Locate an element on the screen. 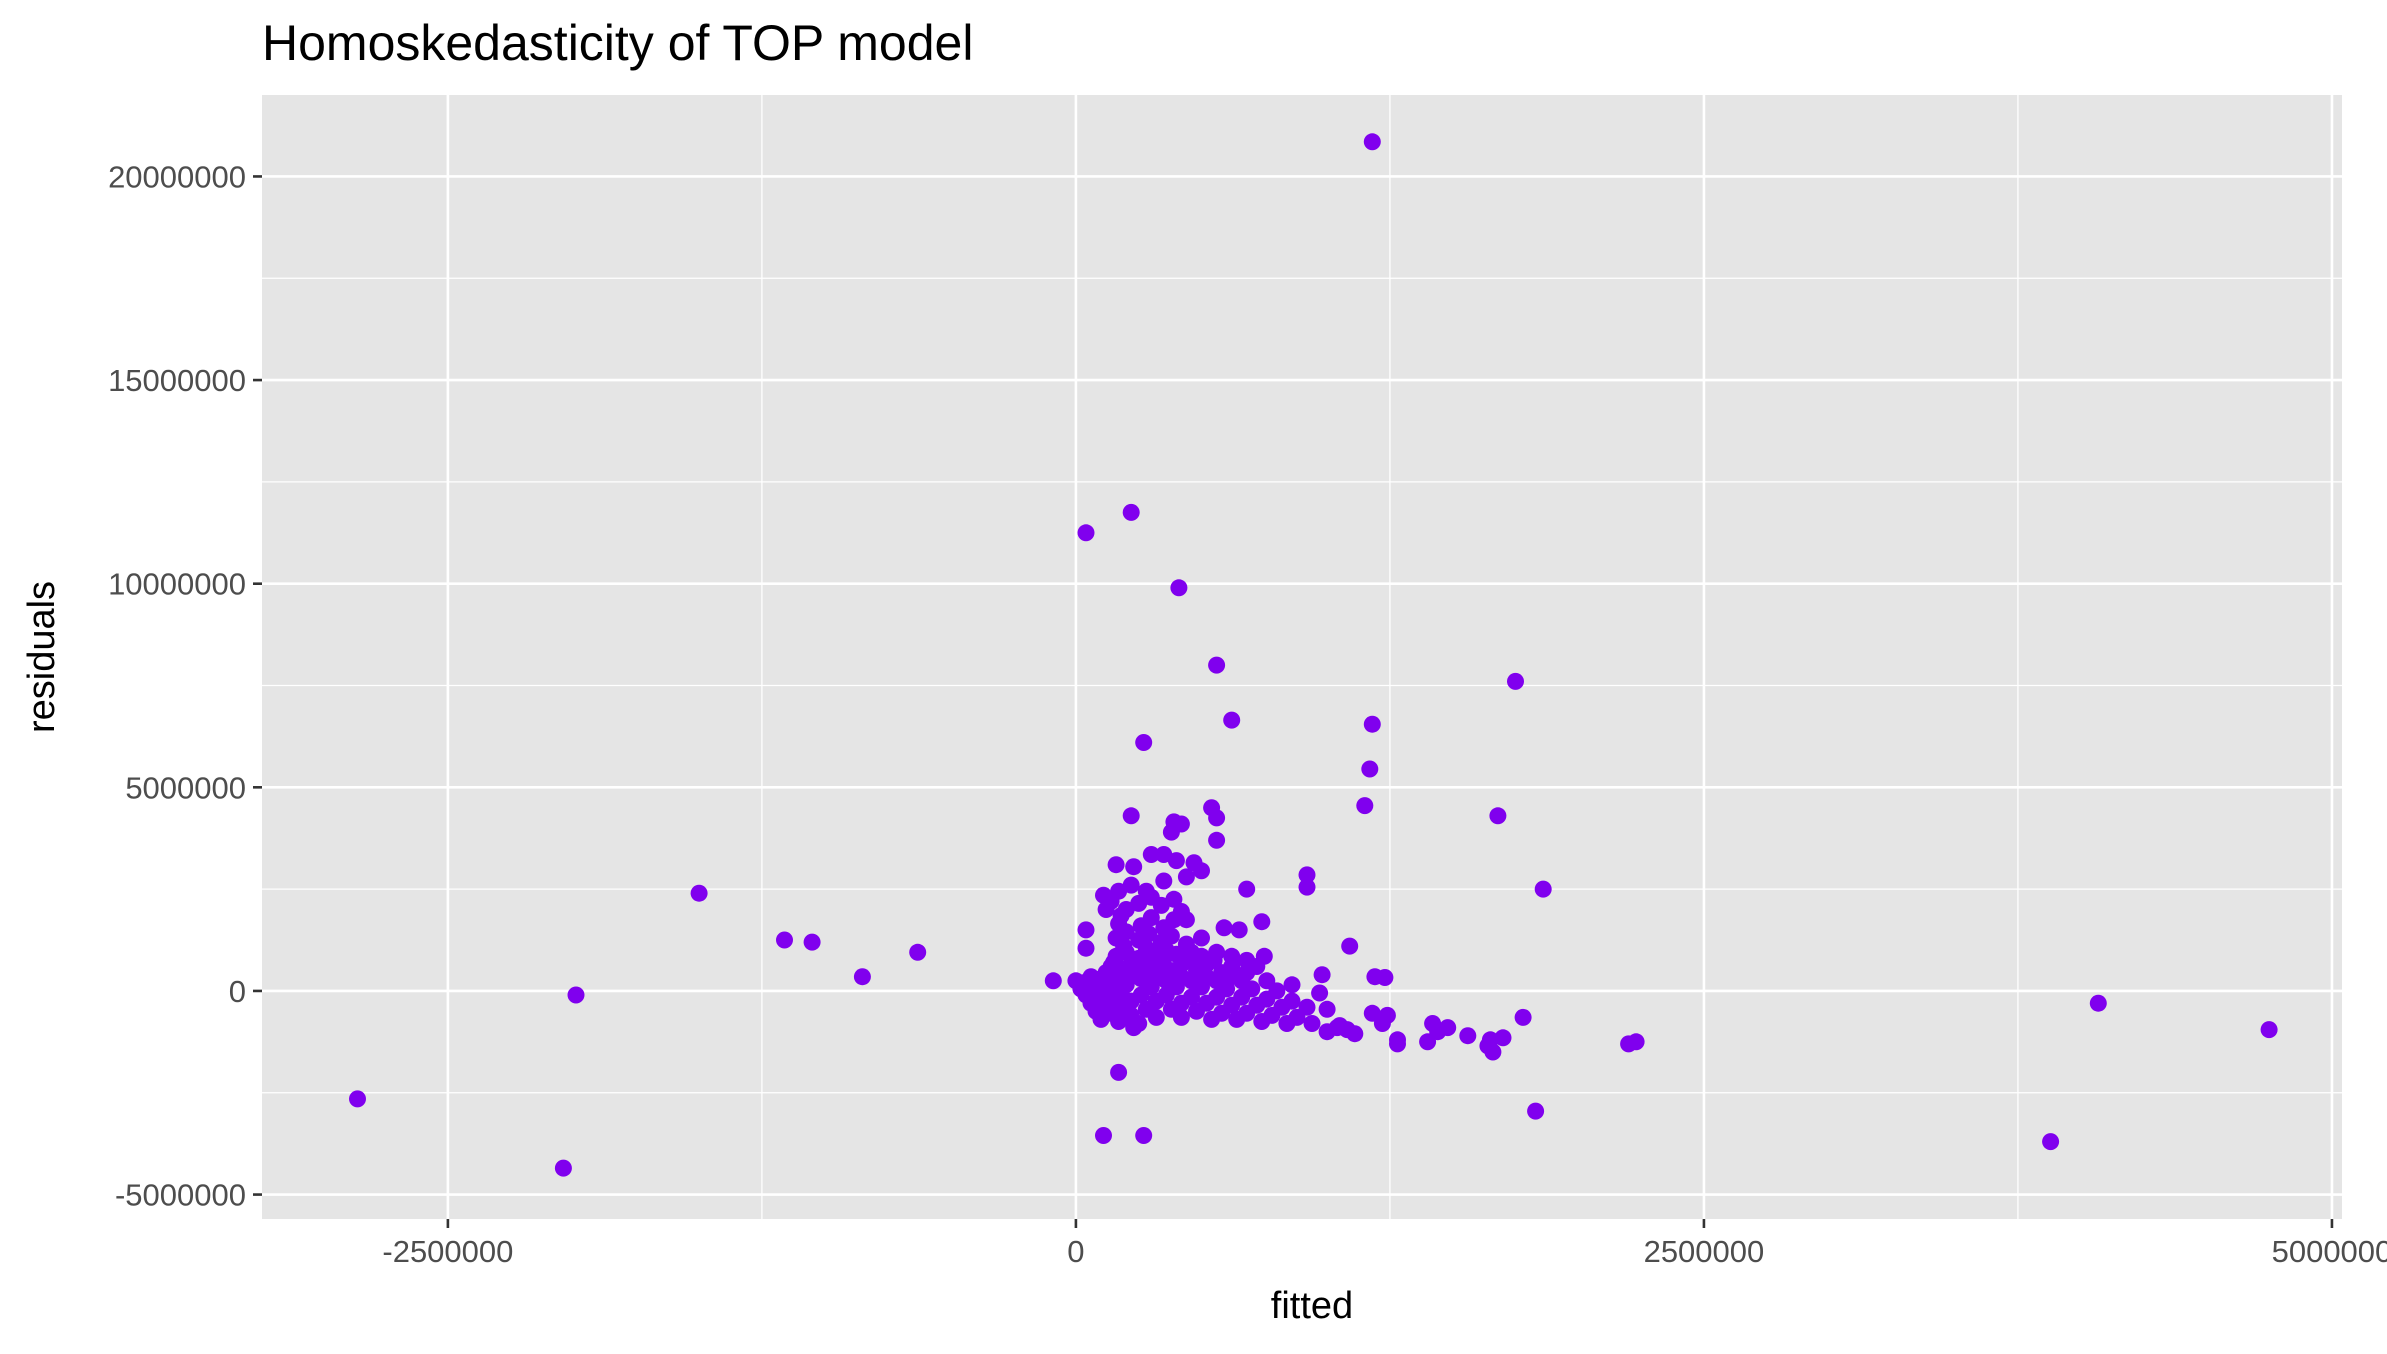  x-tick-label: 0 is located at coordinates (1075, 1251).